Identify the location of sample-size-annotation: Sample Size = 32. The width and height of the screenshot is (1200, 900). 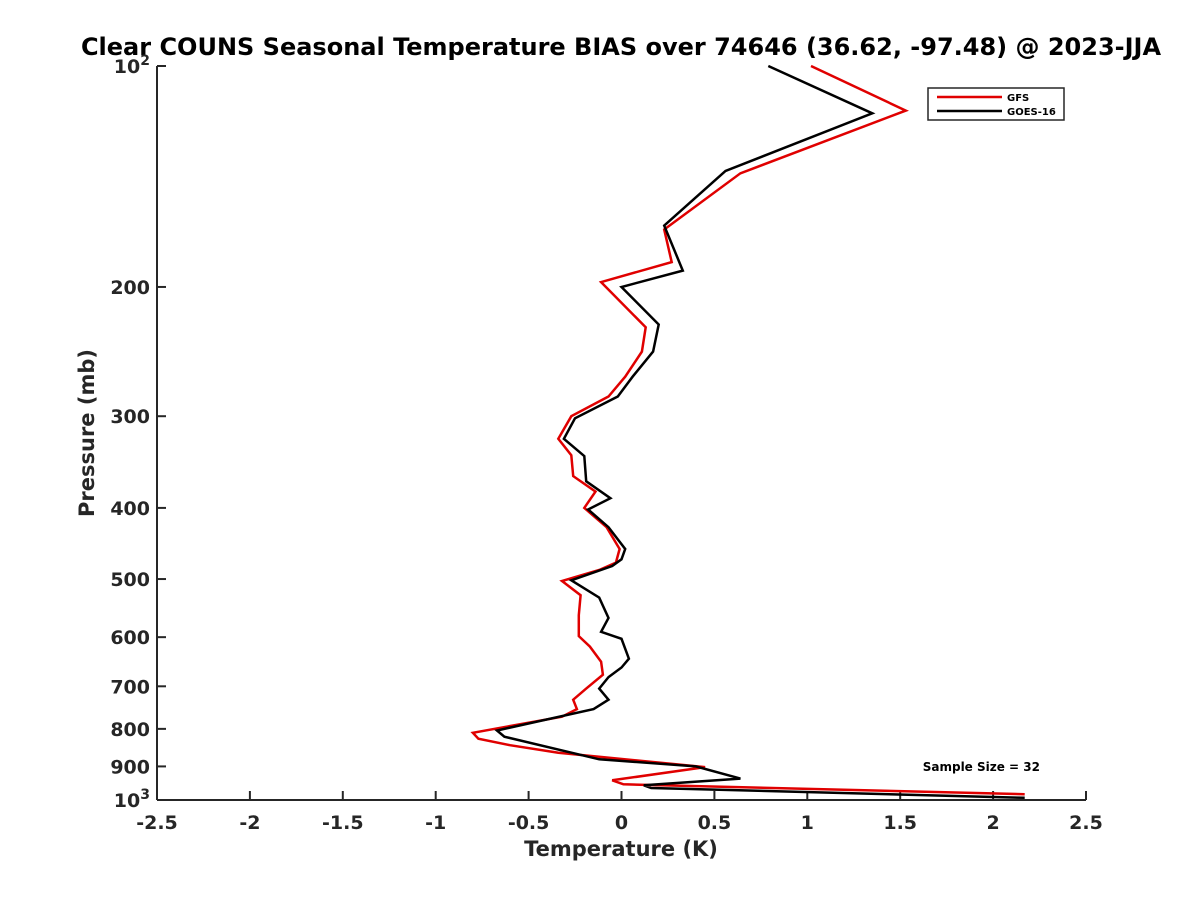
(981, 767).